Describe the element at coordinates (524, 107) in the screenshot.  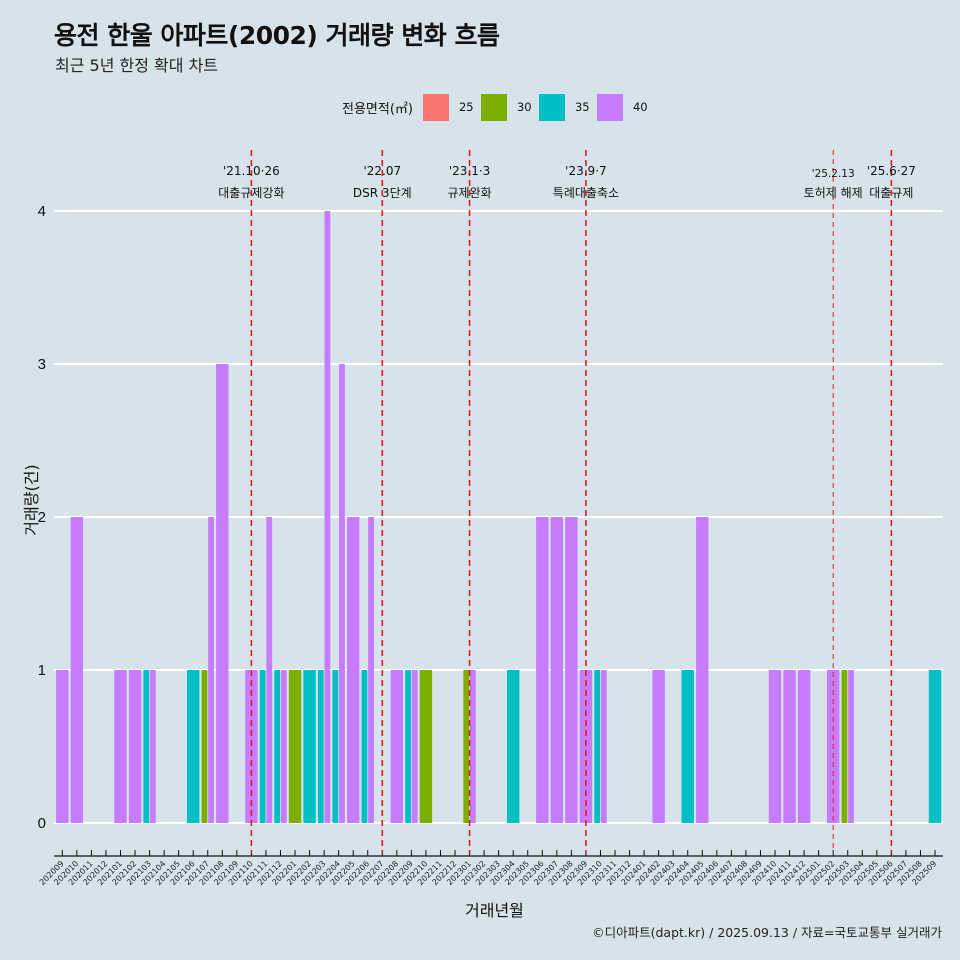
I see `legend-label-30: 30` at that location.